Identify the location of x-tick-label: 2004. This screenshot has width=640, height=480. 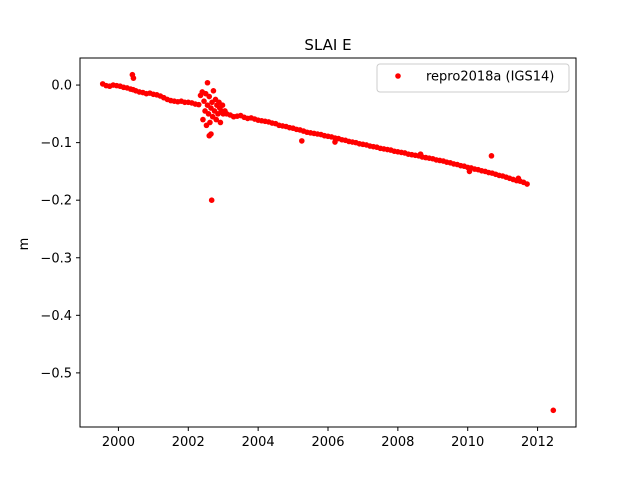
(258, 442).